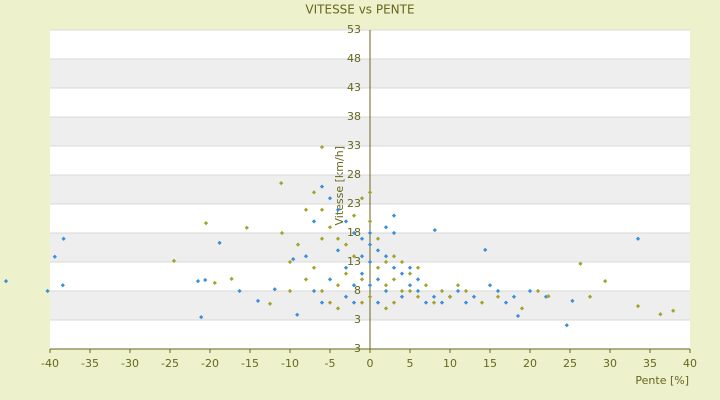 The height and width of the screenshot is (400, 720). What do you see at coordinates (530, 363) in the screenshot?
I see `x-tick-label: 20` at bounding box center [530, 363].